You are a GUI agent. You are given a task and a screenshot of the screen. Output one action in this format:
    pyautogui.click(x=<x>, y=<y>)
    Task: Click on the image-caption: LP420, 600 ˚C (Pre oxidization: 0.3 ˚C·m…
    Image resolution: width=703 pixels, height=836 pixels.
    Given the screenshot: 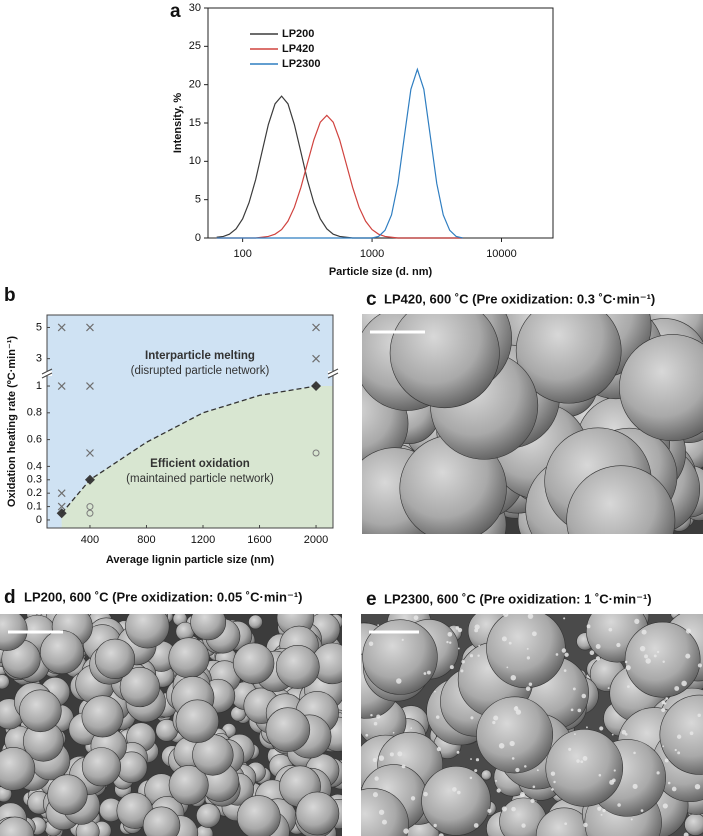 What is the action you would take?
    pyautogui.click(x=519, y=298)
    